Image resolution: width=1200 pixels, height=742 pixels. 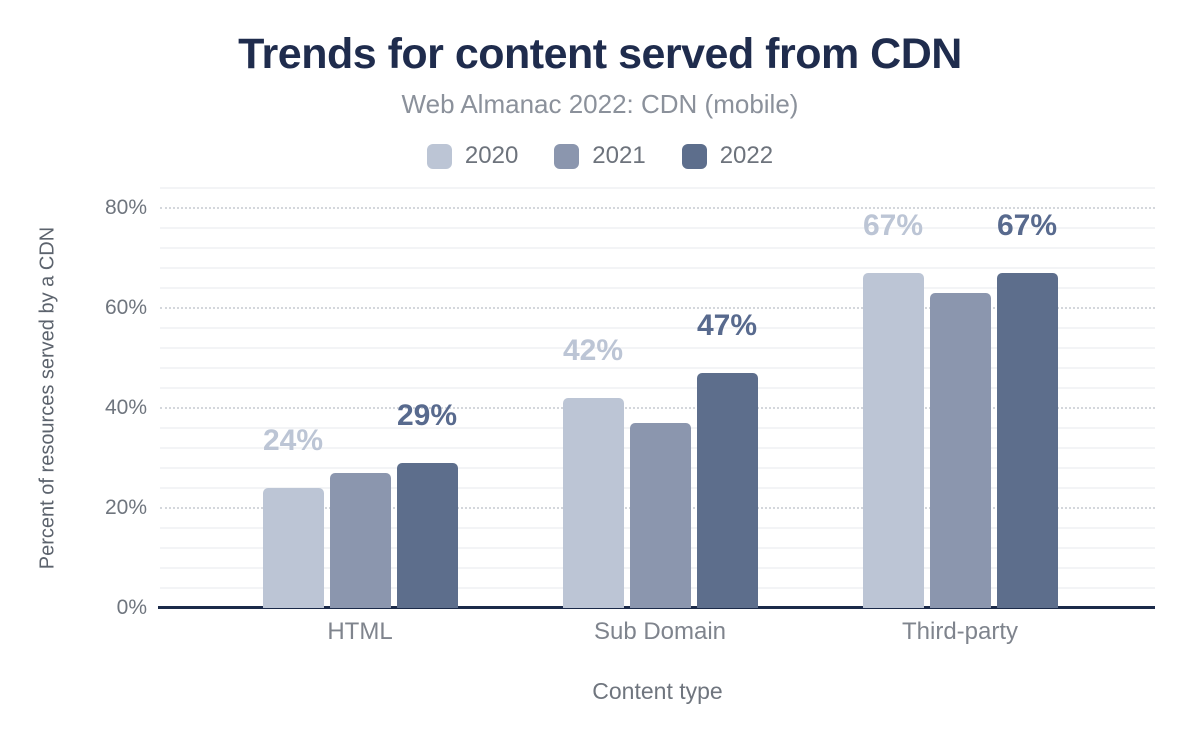 I want to click on bar-2020-html, so click(x=293, y=548).